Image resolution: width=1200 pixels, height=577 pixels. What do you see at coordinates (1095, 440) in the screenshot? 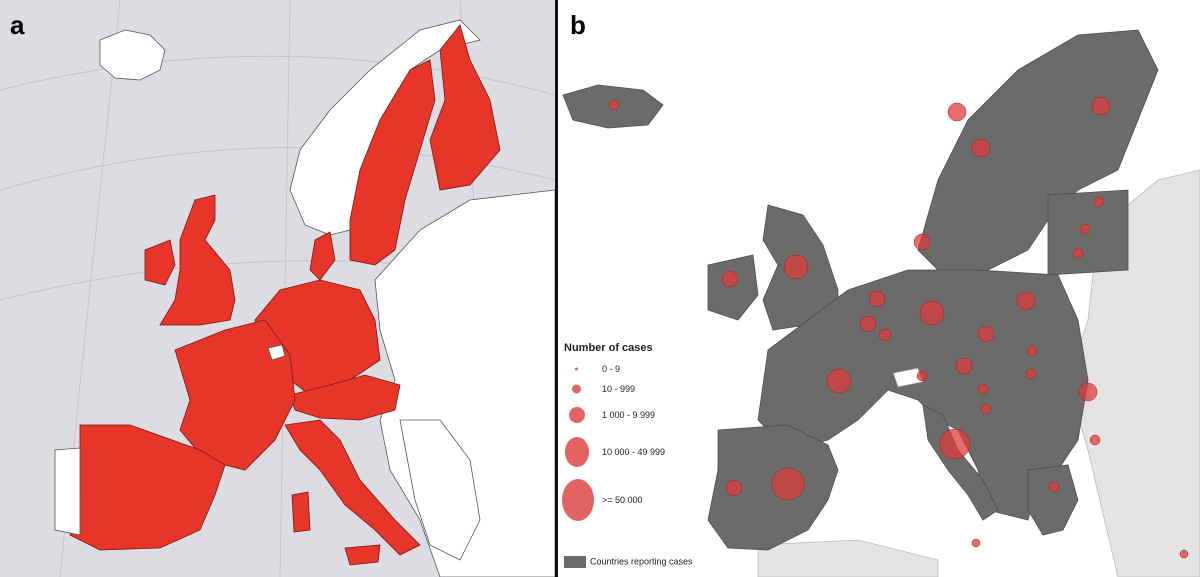
I see `bubble-bulgaria` at bounding box center [1095, 440].